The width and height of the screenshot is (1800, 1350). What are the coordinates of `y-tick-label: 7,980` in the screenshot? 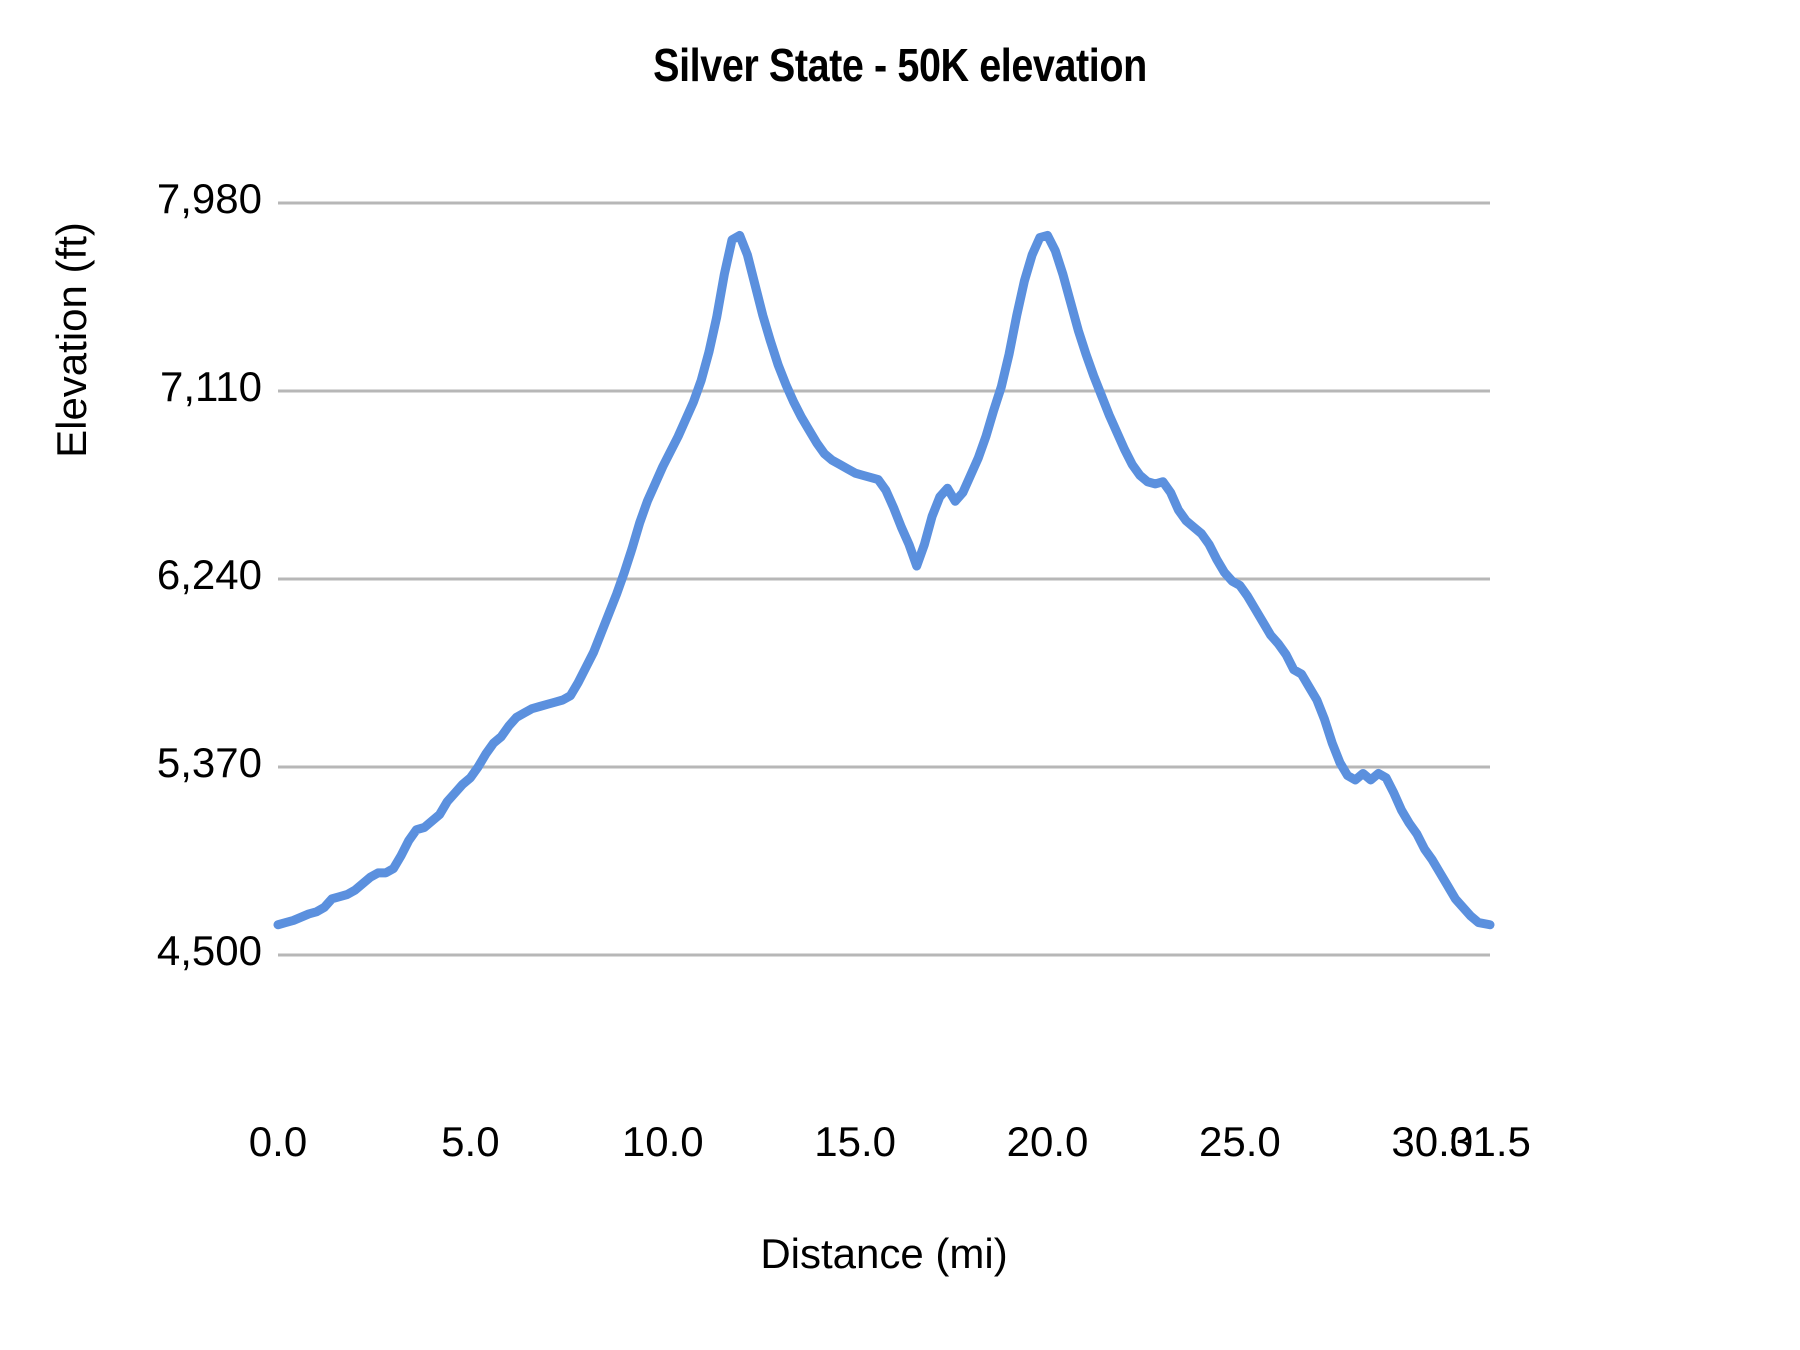 It's located at (209, 198).